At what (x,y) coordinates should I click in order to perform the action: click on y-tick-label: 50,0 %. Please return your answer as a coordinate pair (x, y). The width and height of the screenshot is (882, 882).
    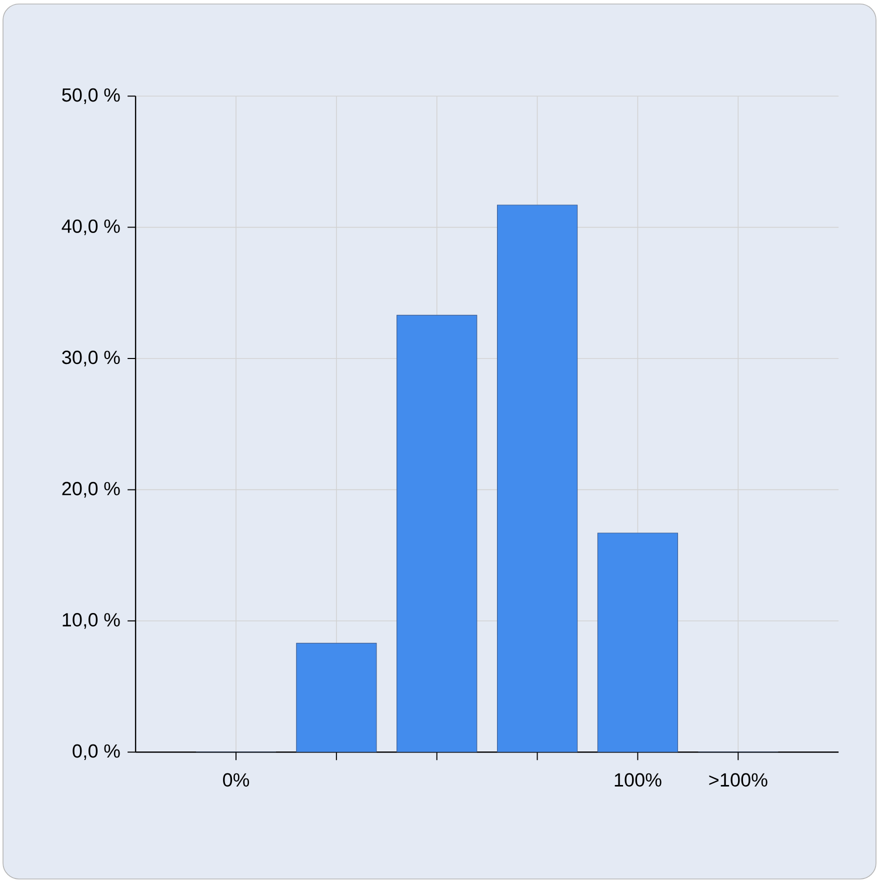
    Looking at the image, I should click on (91, 96).